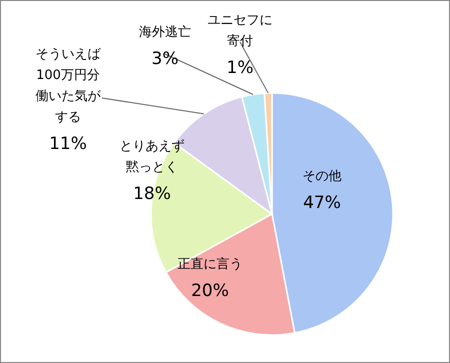  Describe the element at coordinates (240, 68) in the screenshot. I see `data-label: 1%` at that location.